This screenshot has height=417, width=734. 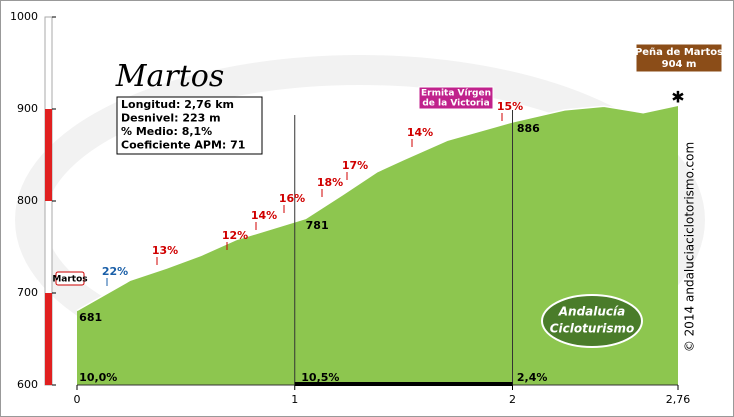 I want to click on logo-text: Andalucía, so click(x=592, y=312).